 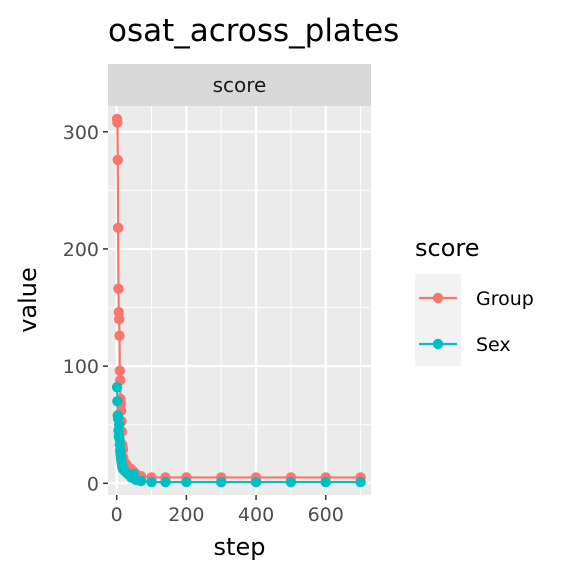 I want to click on facet-strip-label: score, so click(x=240, y=85).